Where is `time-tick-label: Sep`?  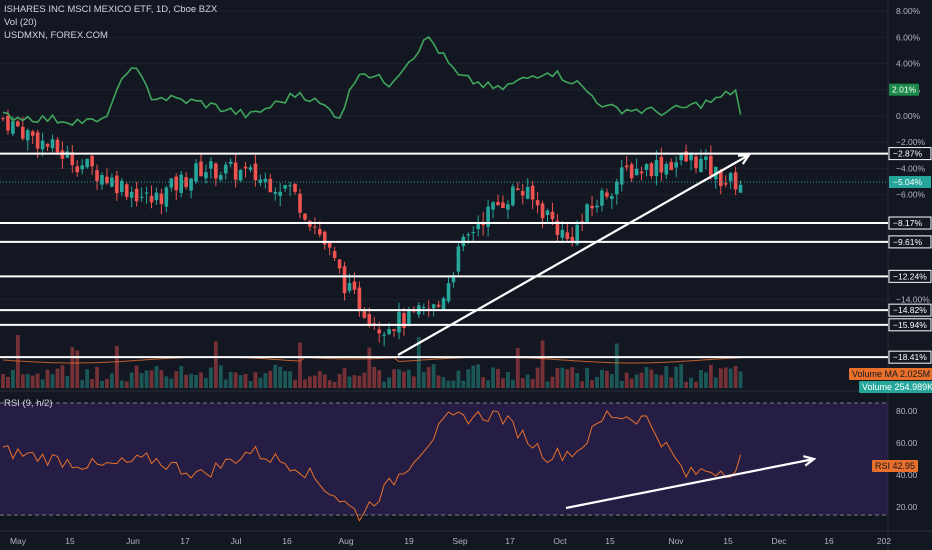 time-tick-label: Sep is located at coordinates (459, 541).